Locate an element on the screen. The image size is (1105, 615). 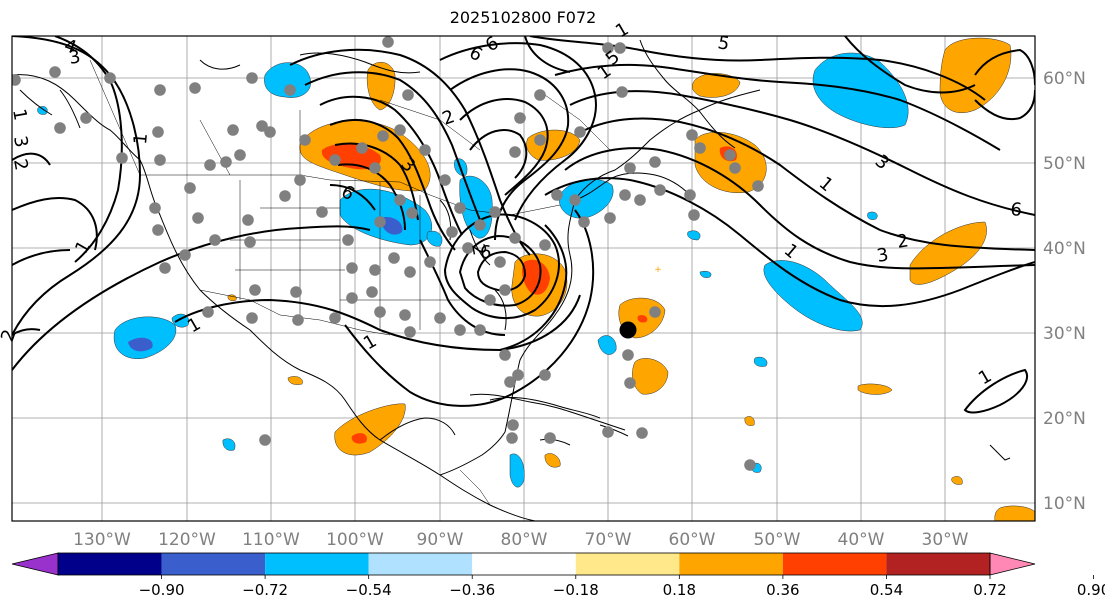
caribbean-islands is located at coordinates (750, 429).